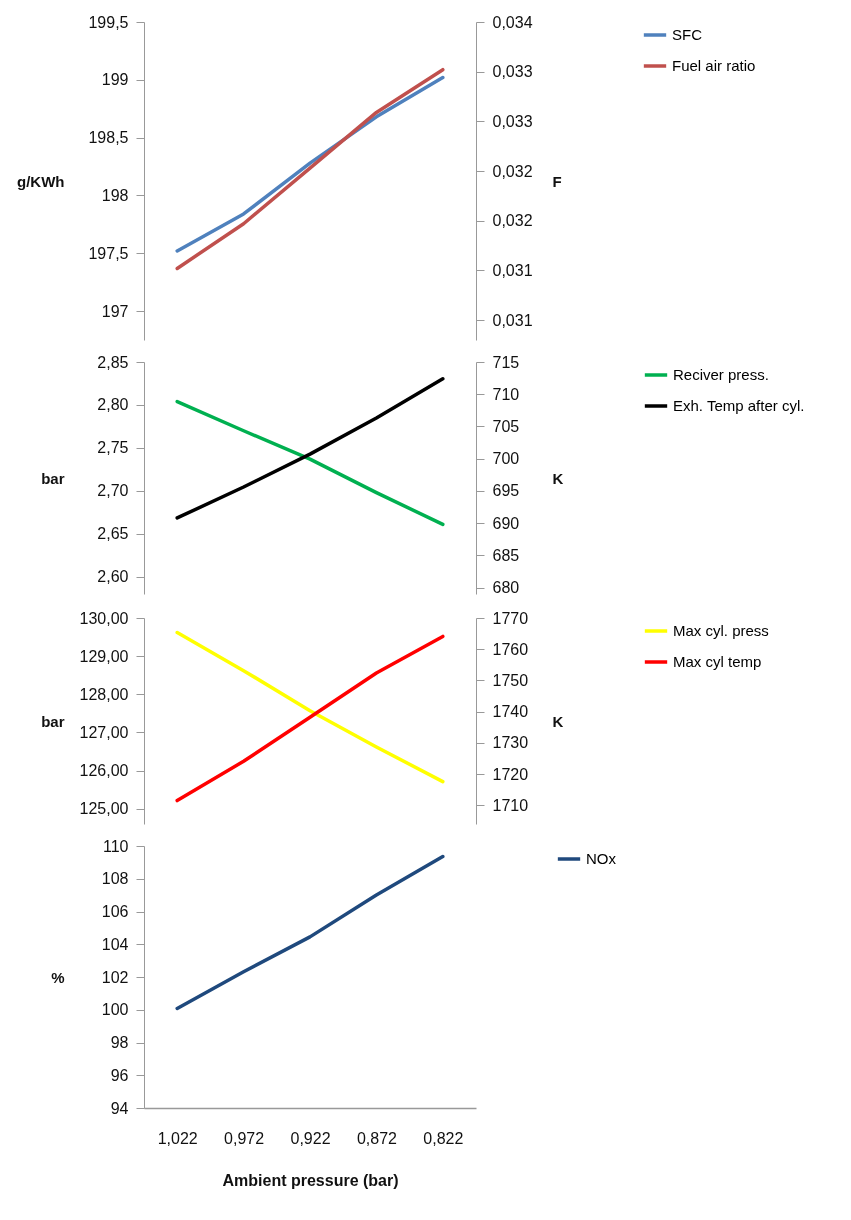 The width and height of the screenshot is (851, 1220). I want to click on y-tick-label: 94, so click(119, 1108).